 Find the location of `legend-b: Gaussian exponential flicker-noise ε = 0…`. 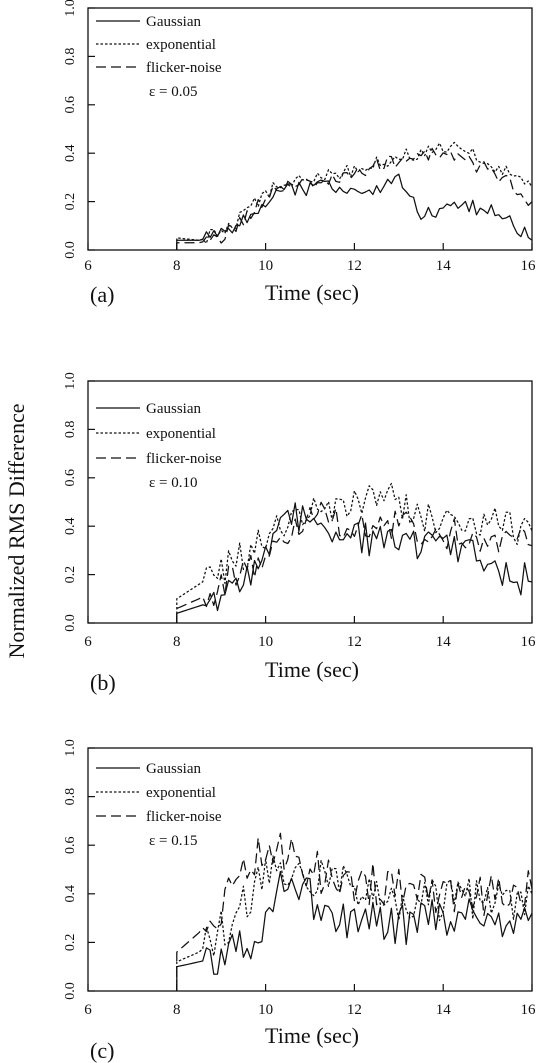

legend-b: Gaussian exponential flicker-noise ε = 0… is located at coordinates (159, 446).